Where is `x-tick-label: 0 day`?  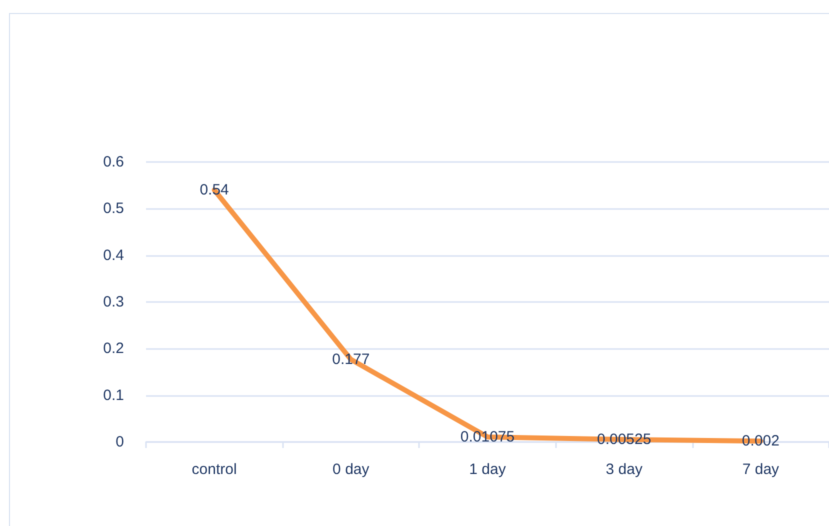 x-tick-label: 0 day is located at coordinates (351, 469).